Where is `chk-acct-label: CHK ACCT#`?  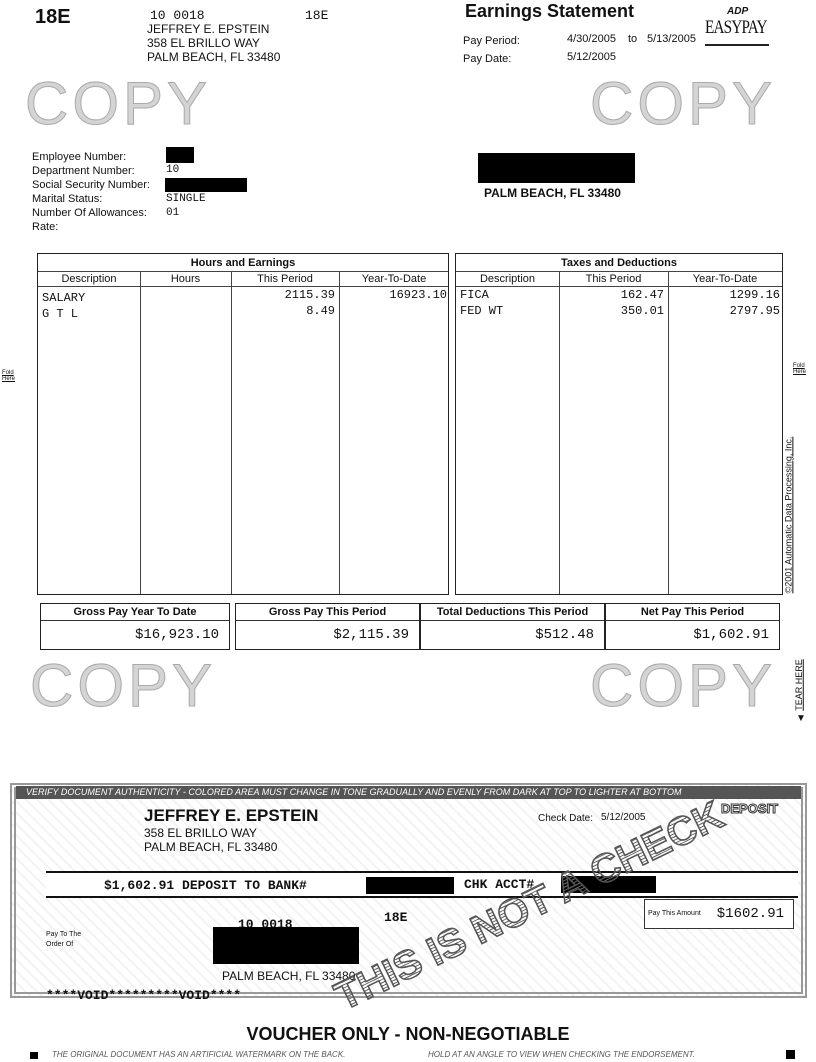 chk-acct-label: CHK ACCT# is located at coordinates (499, 884).